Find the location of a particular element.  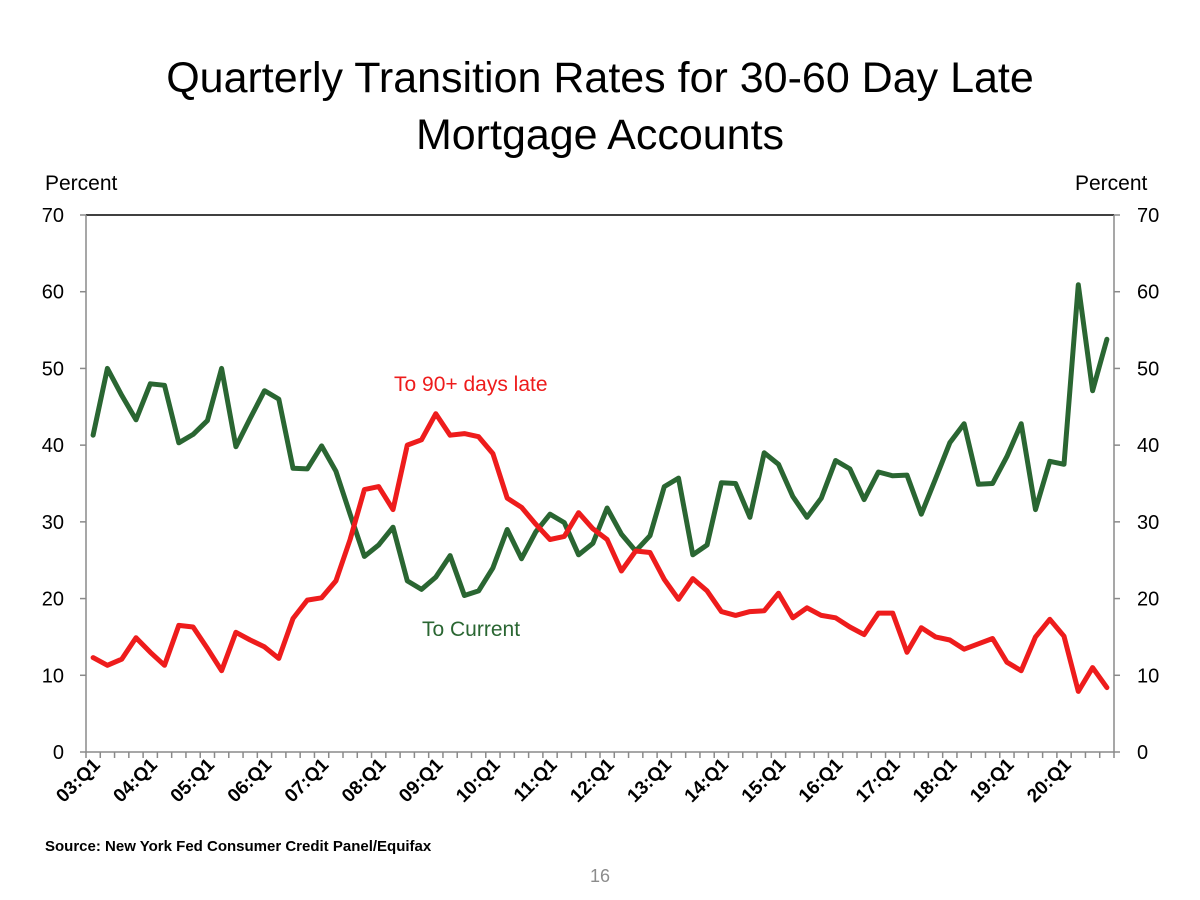

left-y-tick-label: 50 is located at coordinates (53, 369).